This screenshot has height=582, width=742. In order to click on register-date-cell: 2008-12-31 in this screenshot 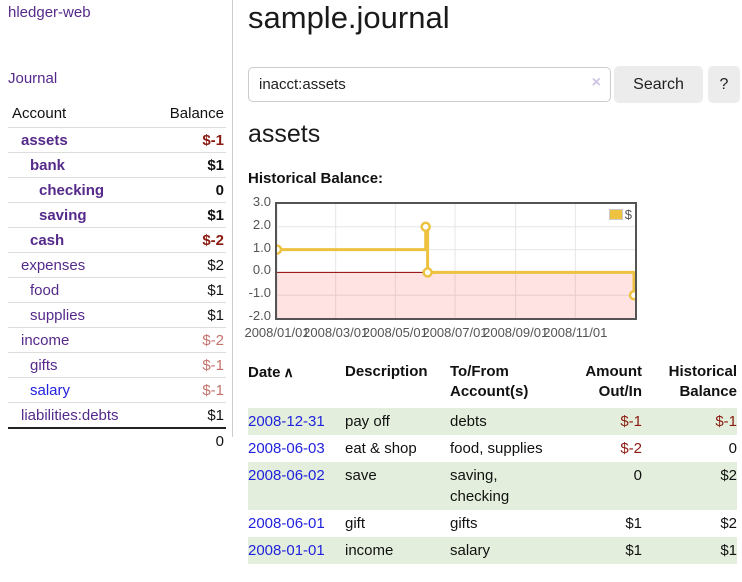, I will do `click(296, 421)`.